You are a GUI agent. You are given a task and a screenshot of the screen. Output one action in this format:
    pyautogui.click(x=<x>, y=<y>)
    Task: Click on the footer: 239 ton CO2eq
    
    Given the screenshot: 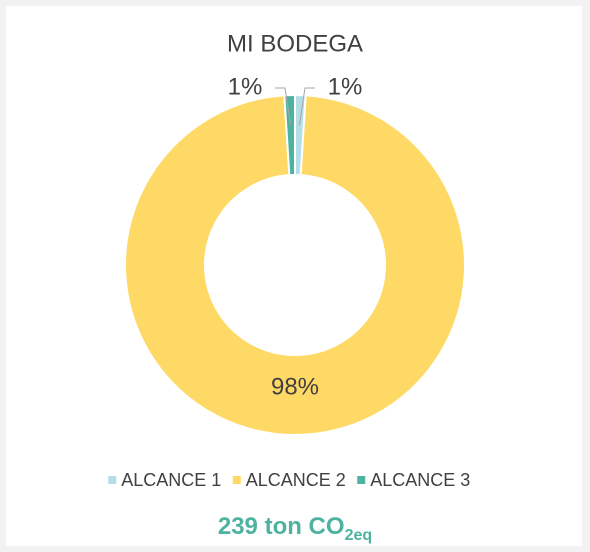 What is the action you would take?
    pyautogui.click(x=295, y=528)
    